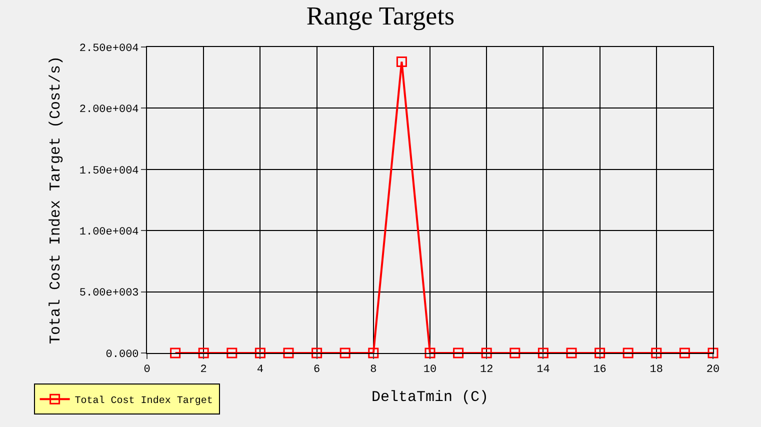 Image resolution: width=761 pixels, height=427 pixels. I want to click on chart-title: Range Targets, so click(380, 16).